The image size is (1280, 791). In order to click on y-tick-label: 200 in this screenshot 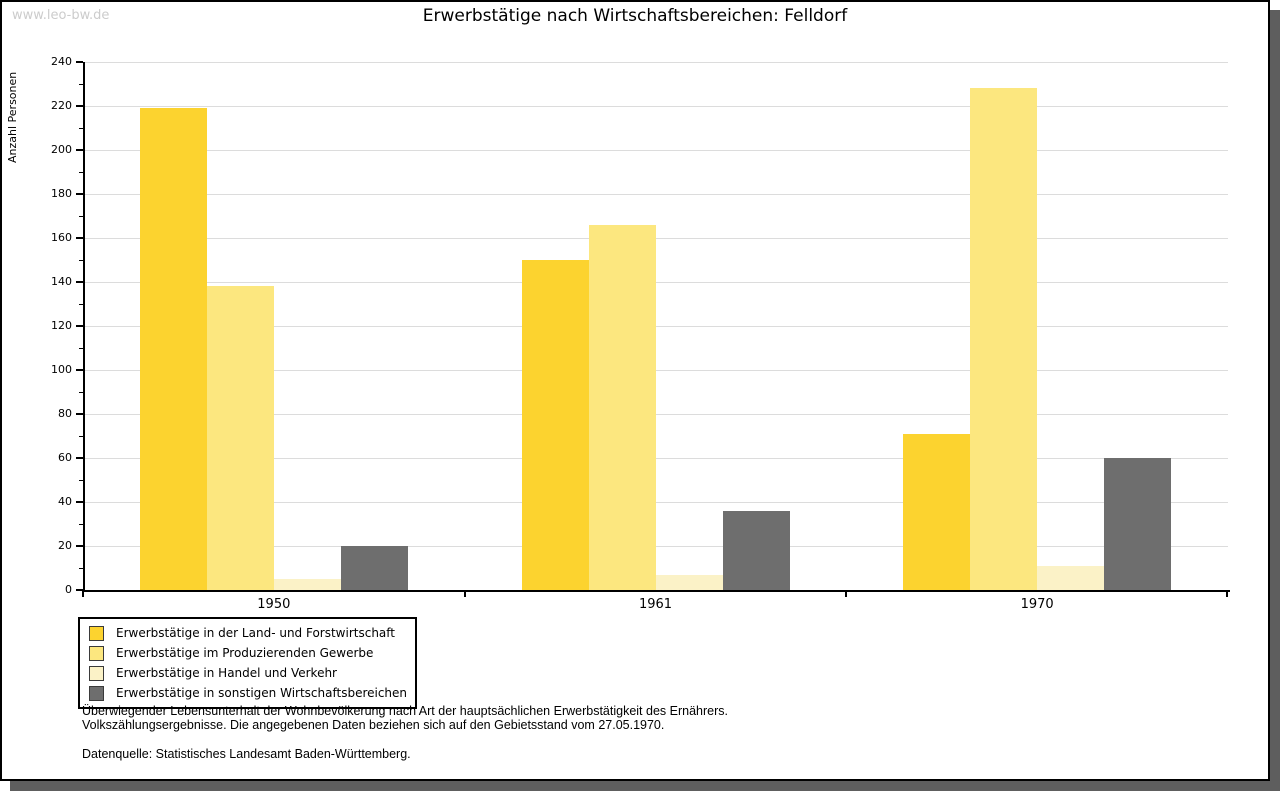, I will do `click(61, 149)`.